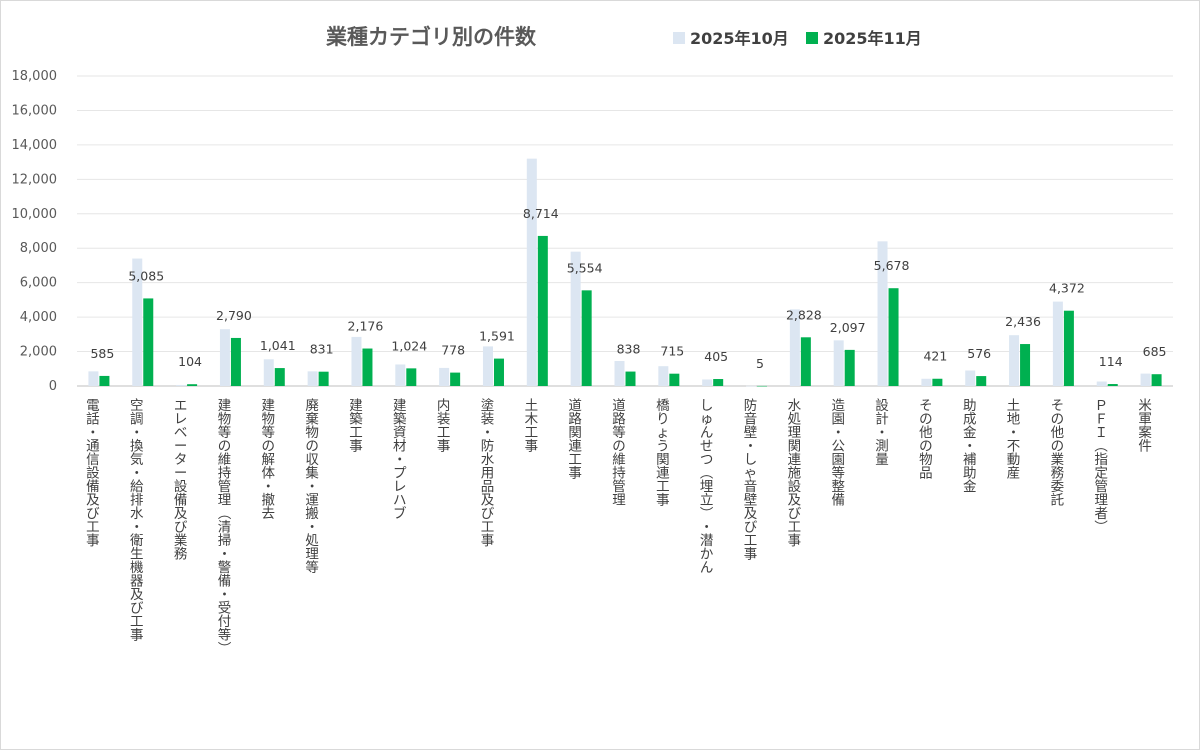 This screenshot has height=750, width=1200. Describe the element at coordinates (93, 447) in the screenshot. I see `category-label-char: 通` at that location.